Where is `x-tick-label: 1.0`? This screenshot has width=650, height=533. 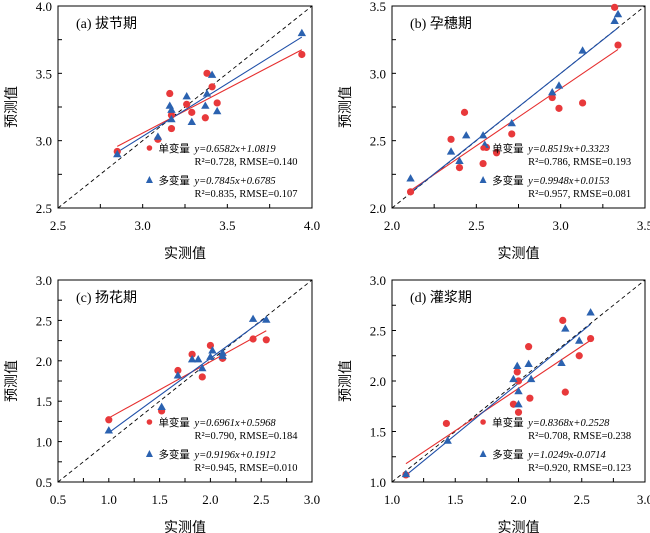 x-tick-label: 1.0 is located at coordinates (109, 499).